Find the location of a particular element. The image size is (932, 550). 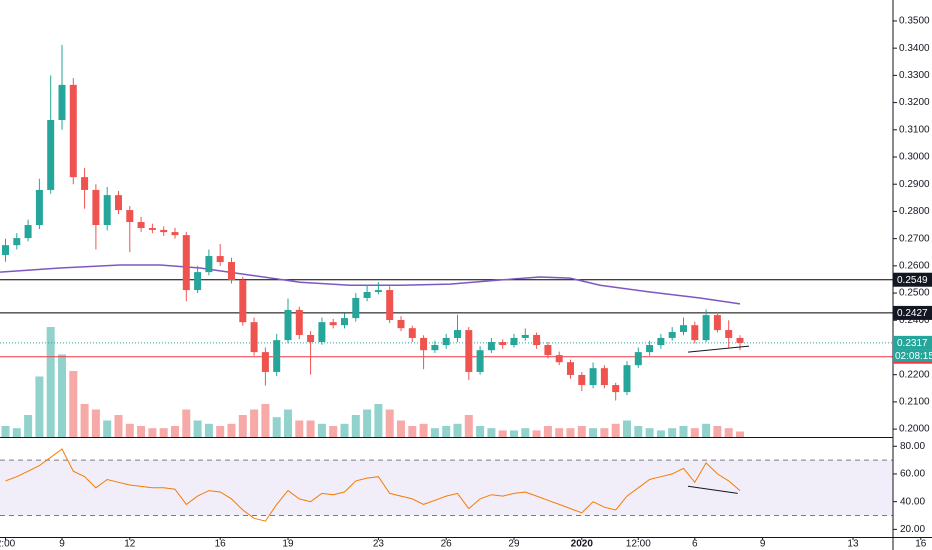

rsi-line is located at coordinates (373, 485).